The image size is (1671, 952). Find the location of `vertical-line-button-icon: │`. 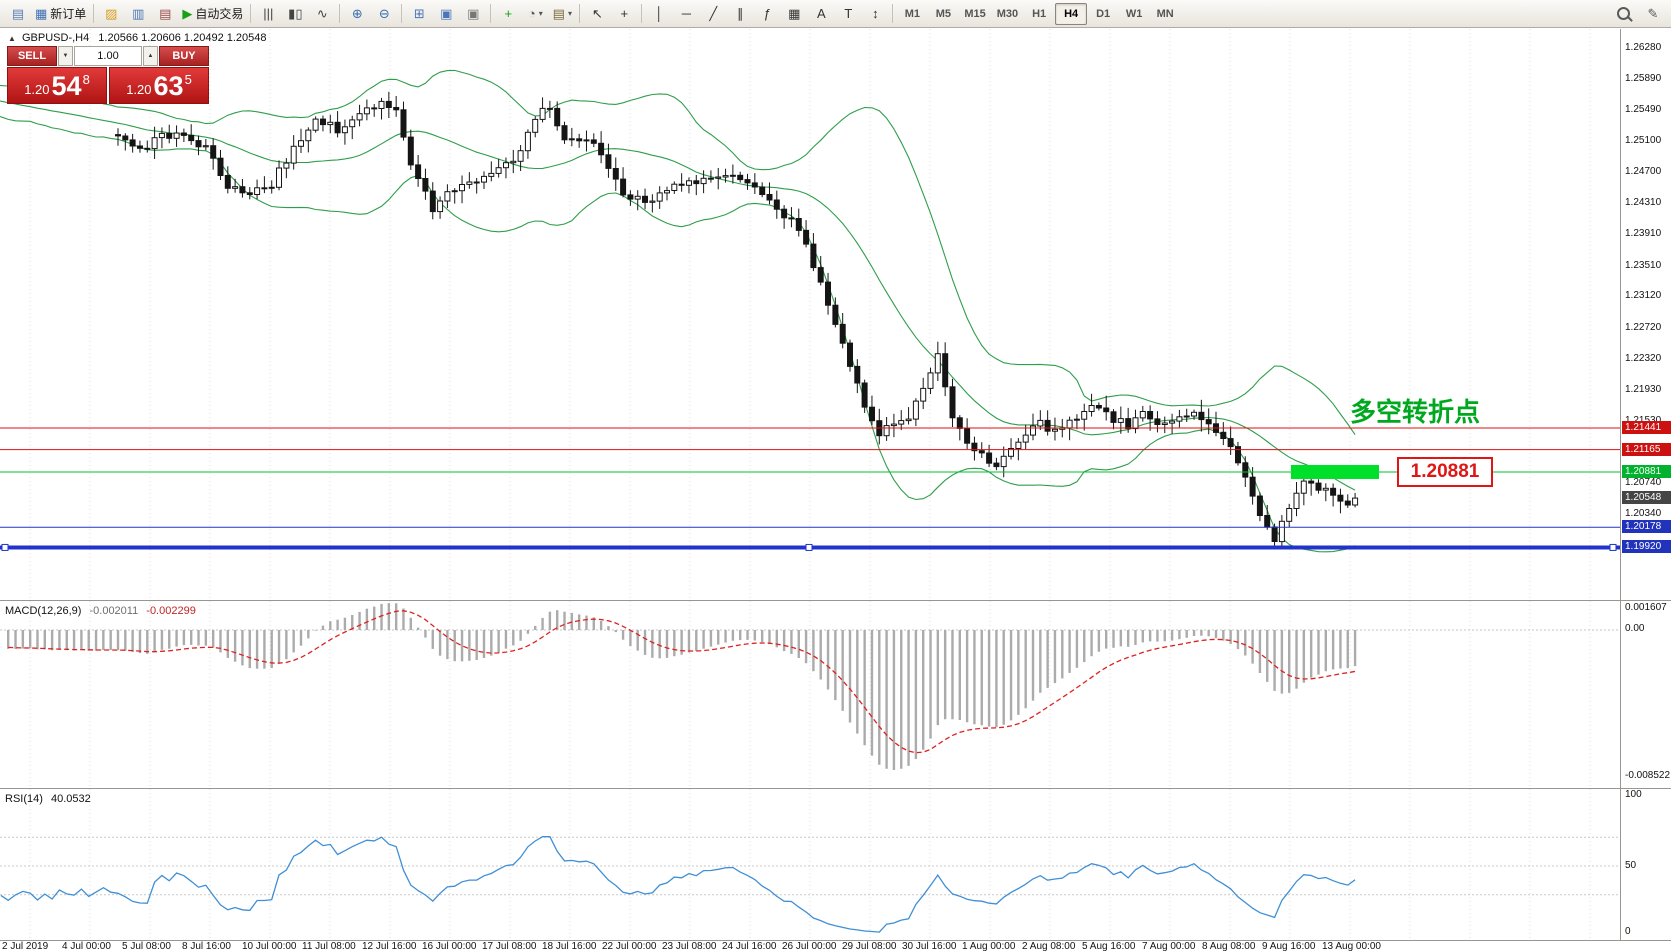

vertical-line-button-icon: │ is located at coordinates (659, 13).